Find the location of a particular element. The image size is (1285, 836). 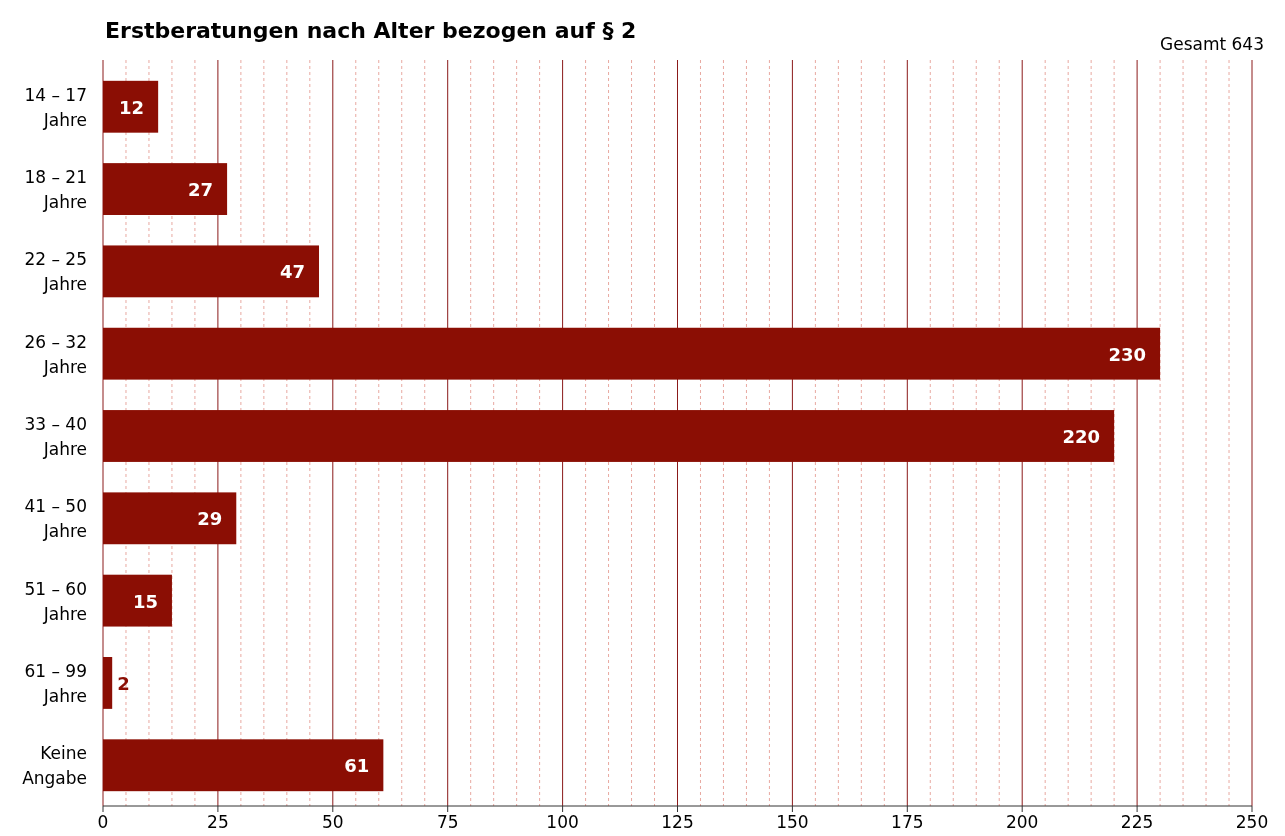

data-label: 15 is located at coordinates (145, 601).